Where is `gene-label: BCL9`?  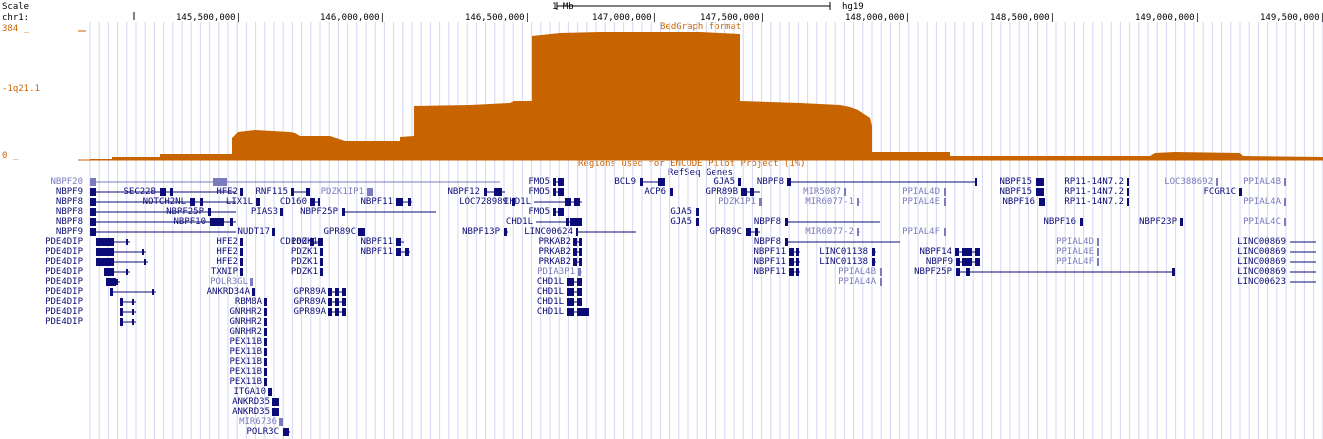 gene-label: BCL9 is located at coordinates (625, 182).